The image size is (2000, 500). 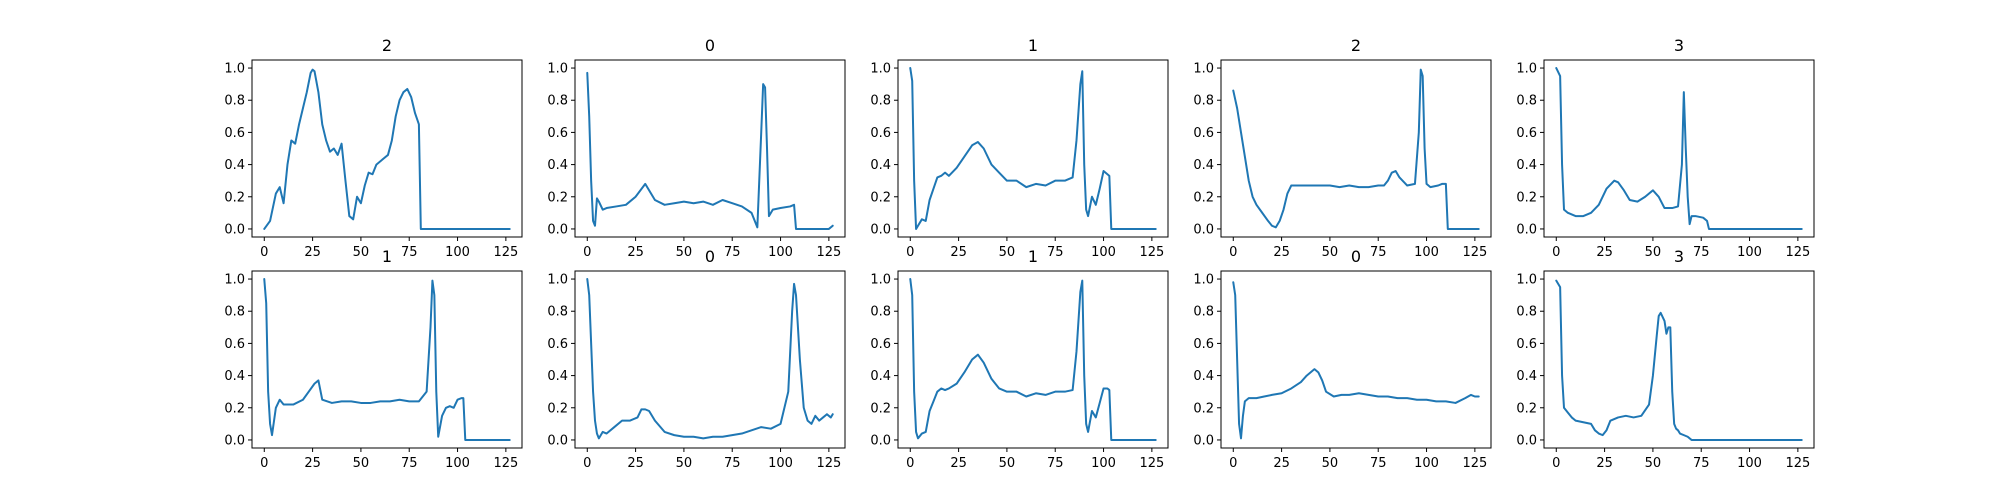 I want to click on subplot-1: 2 0 25 50 75 100 125 0.0 0.2 0.4 0.6 0.8 1.0, so click(x=373, y=148).